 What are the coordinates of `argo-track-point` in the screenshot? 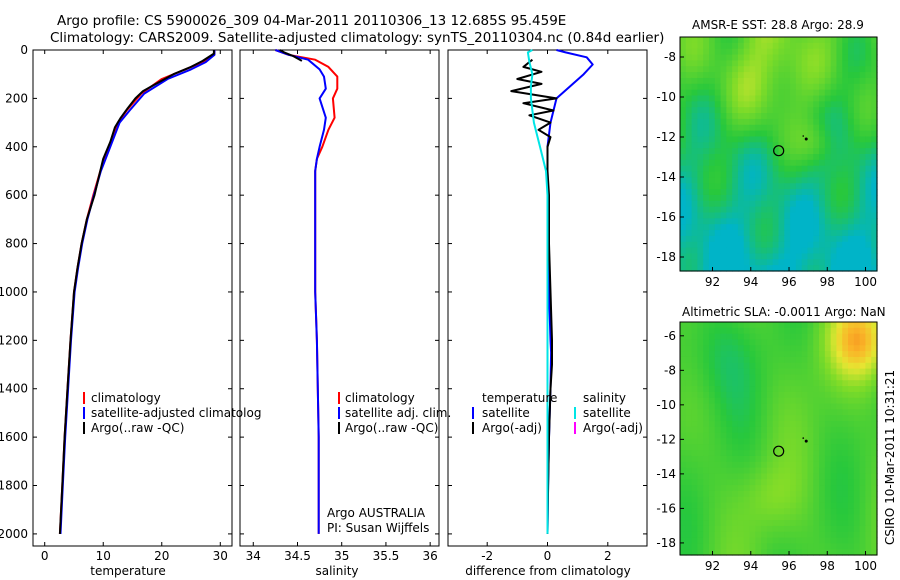 It's located at (806, 441).